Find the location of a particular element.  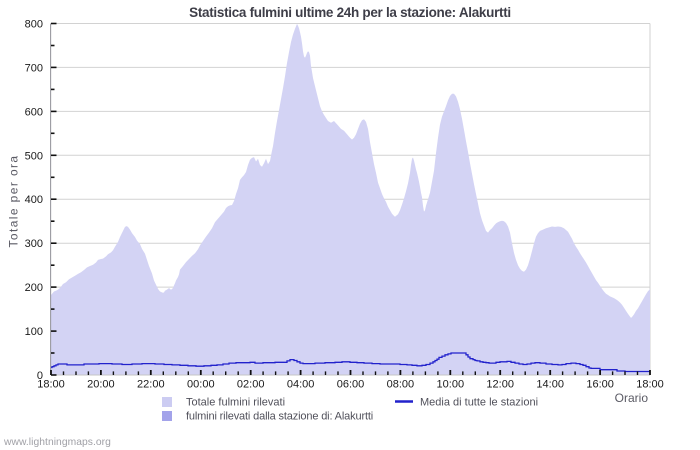

svg-text: 22:00 is located at coordinates (151, 385).